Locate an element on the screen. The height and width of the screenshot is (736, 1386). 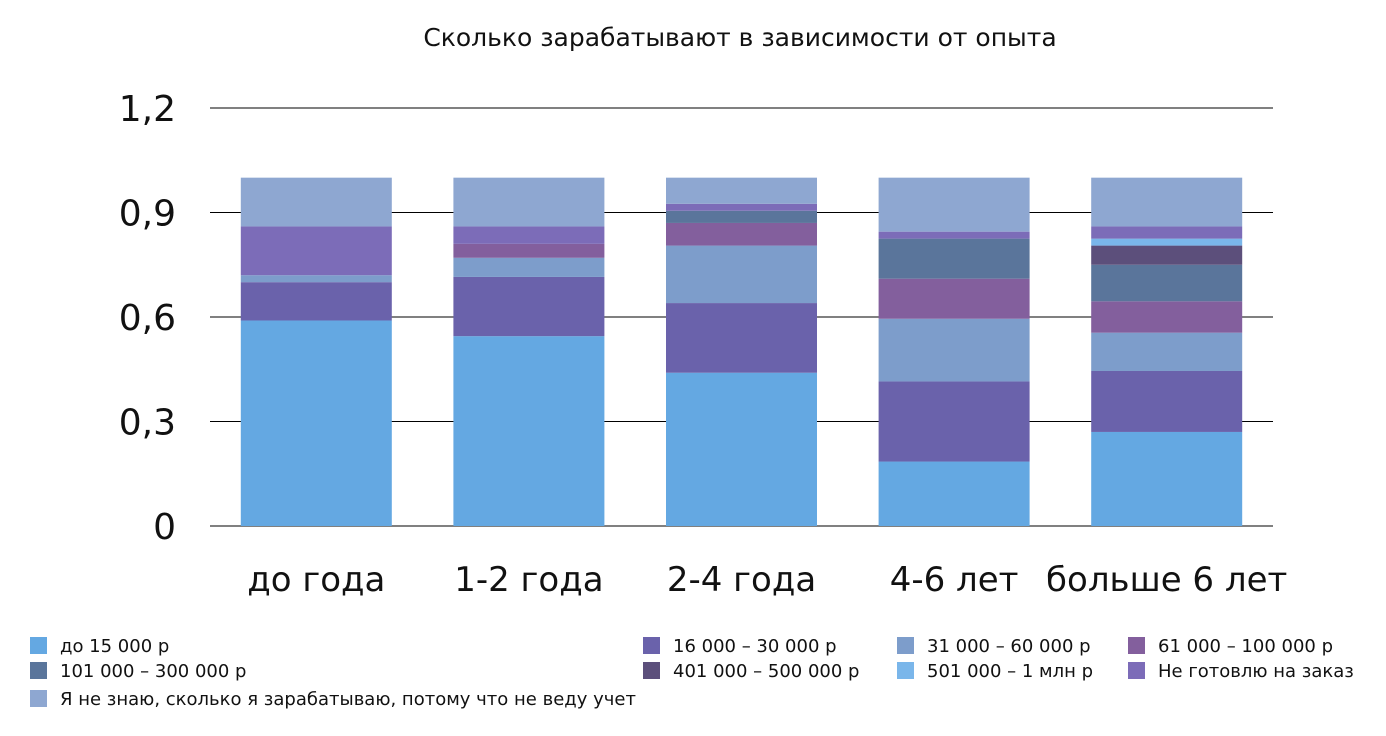
x-tick-label: 4-6 лет is located at coordinates (954, 580).